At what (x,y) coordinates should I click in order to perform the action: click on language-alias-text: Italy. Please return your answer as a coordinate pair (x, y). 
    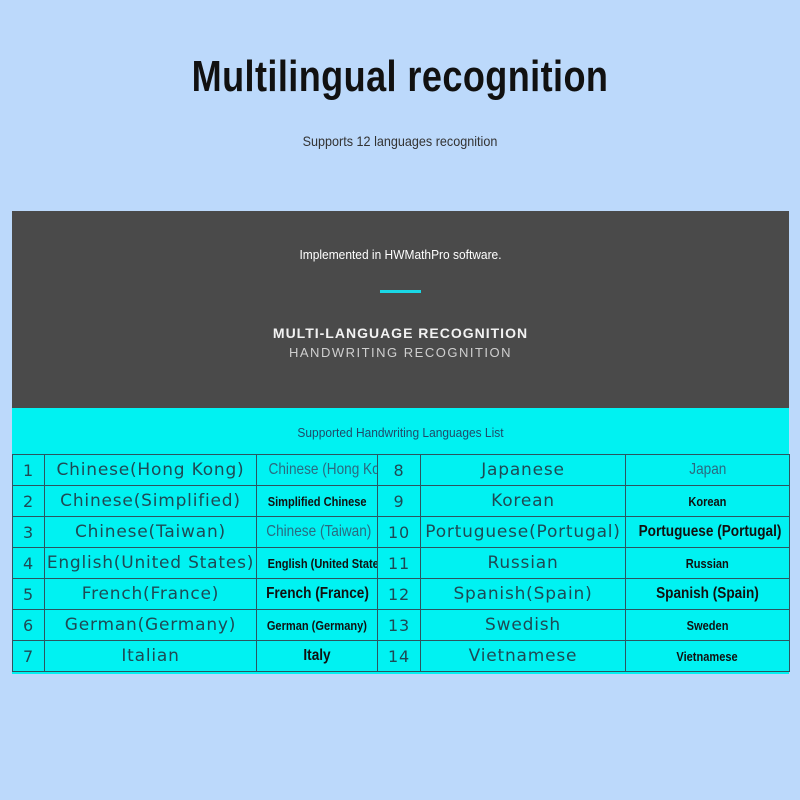
    Looking at the image, I should click on (317, 655).